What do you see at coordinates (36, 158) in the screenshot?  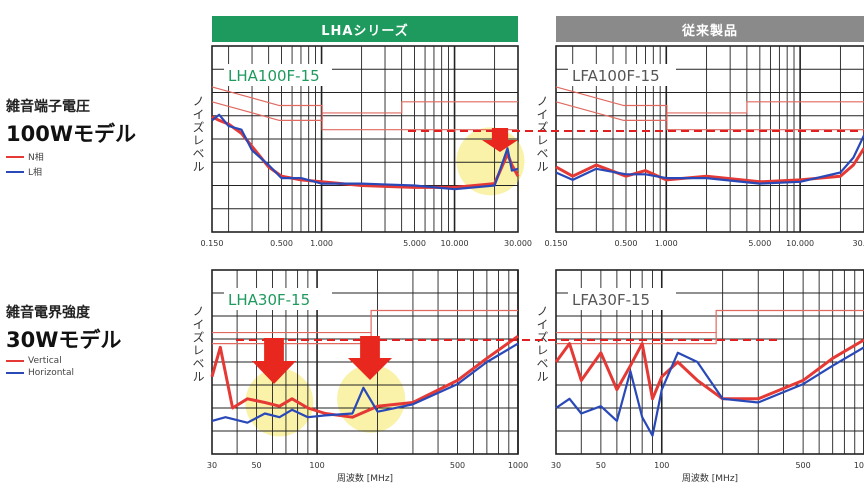 I see `legend-label: N相` at bounding box center [36, 158].